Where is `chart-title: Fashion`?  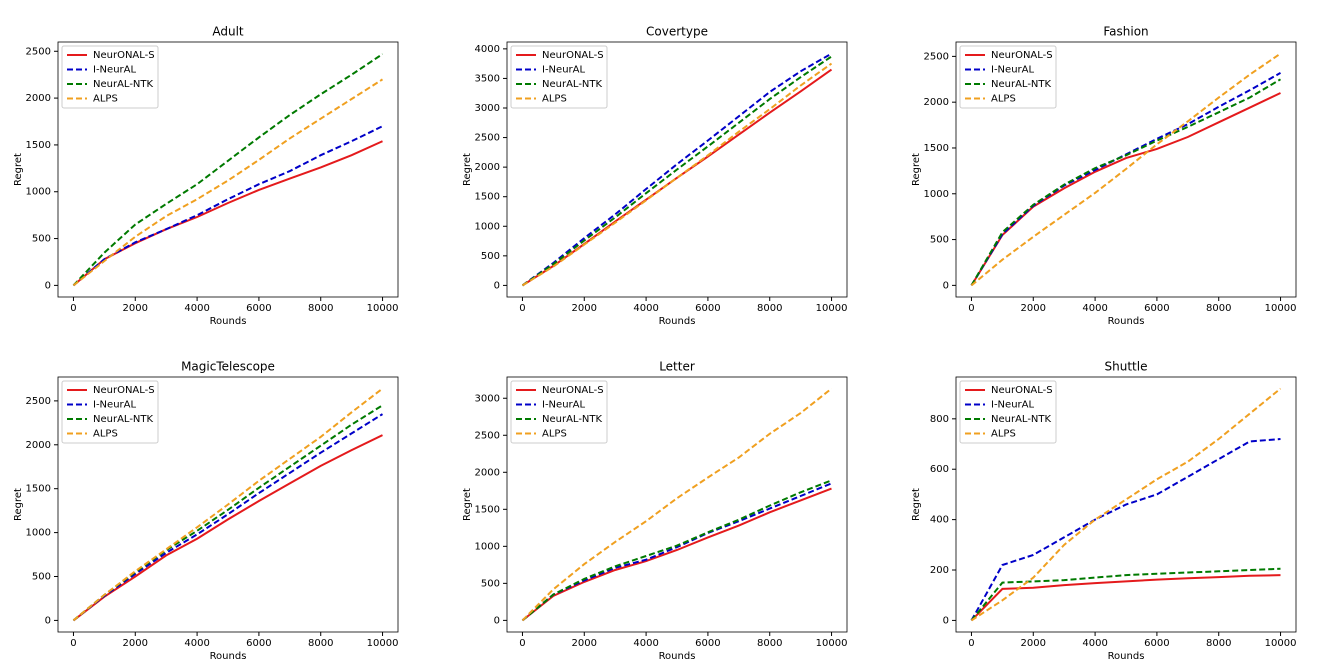
chart-title: Fashion is located at coordinates (1125, 32).